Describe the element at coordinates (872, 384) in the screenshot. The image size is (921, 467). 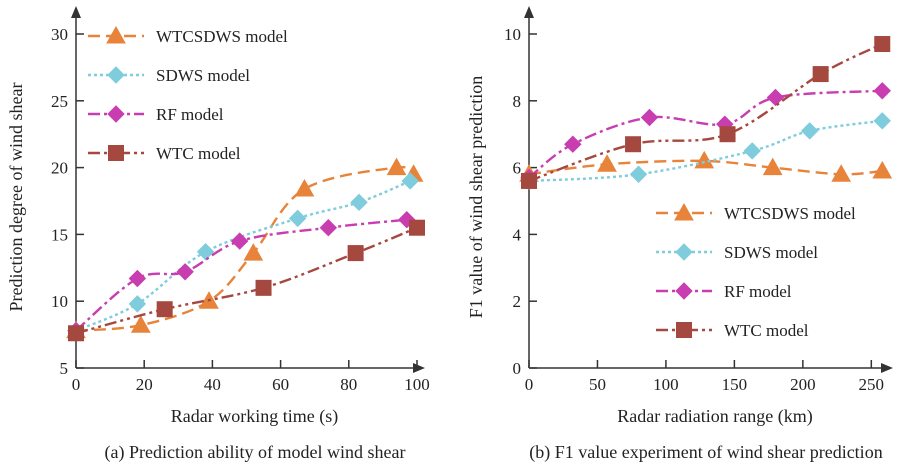
I see `x-tick-label: 250` at that location.